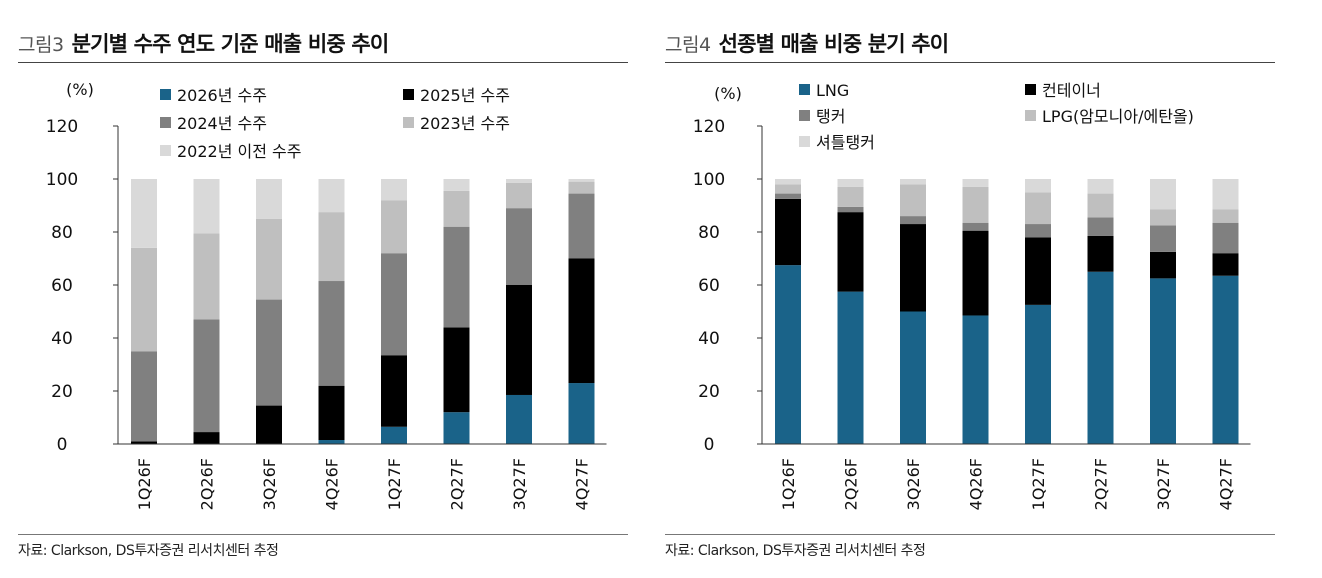 The image size is (1322, 578). What do you see at coordinates (465, 123) in the screenshot?
I see `legend-label: 2023년 수주` at bounding box center [465, 123].